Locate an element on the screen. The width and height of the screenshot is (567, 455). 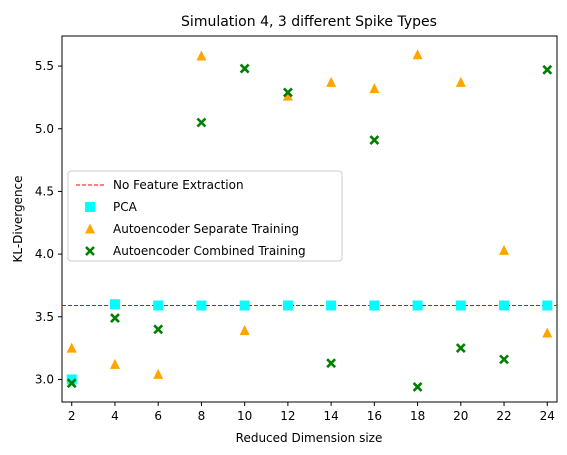
legend-label-no-feature-extraction: No Feature Extraction is located at coordinates (178, 185).